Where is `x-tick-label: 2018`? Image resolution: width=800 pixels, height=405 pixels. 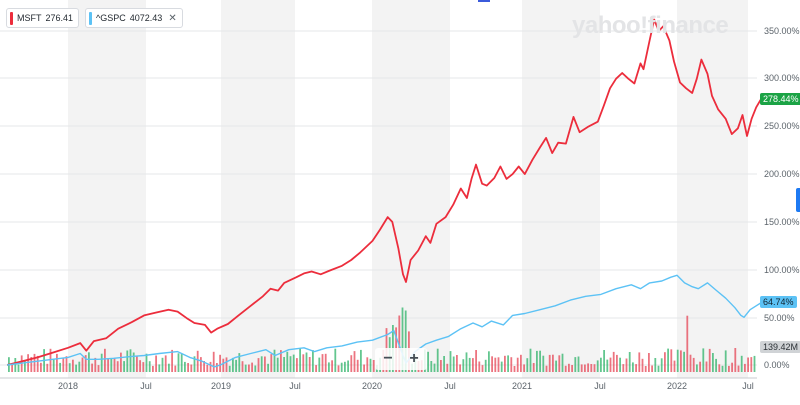
x-tick-label: 2018 is located at coordinates (68, 386).